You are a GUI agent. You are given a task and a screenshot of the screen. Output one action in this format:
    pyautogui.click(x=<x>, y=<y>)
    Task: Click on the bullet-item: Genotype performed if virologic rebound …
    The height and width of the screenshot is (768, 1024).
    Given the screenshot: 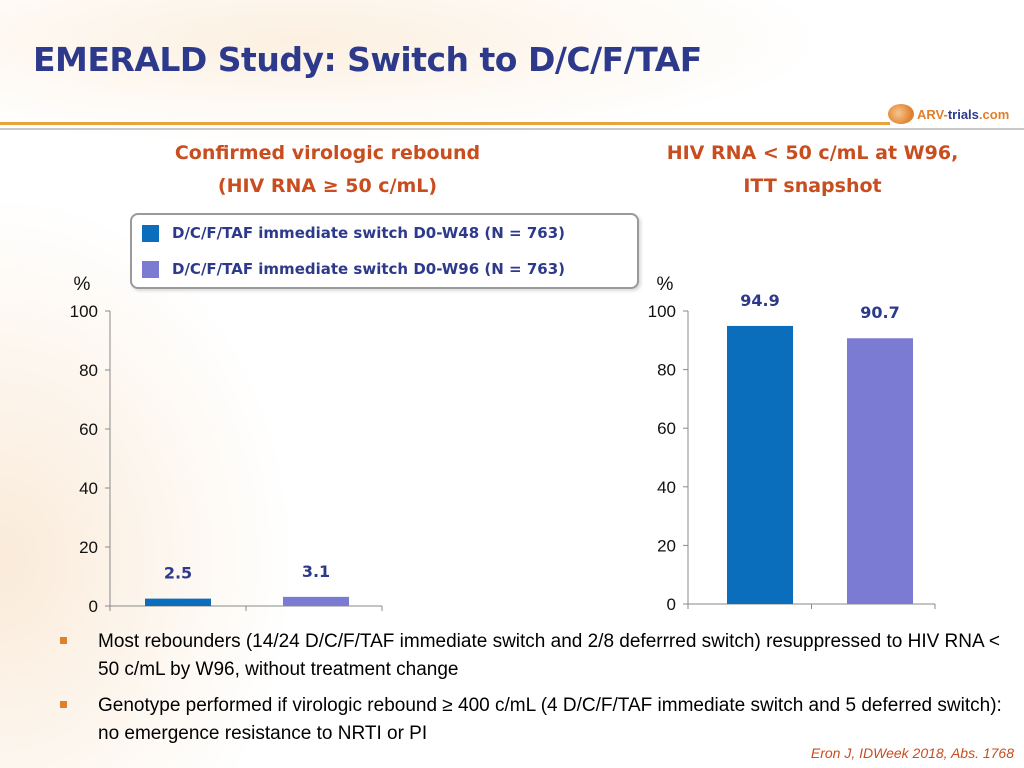 What is the action you would take?
    pyautogui.click(x=535, y=720)
    